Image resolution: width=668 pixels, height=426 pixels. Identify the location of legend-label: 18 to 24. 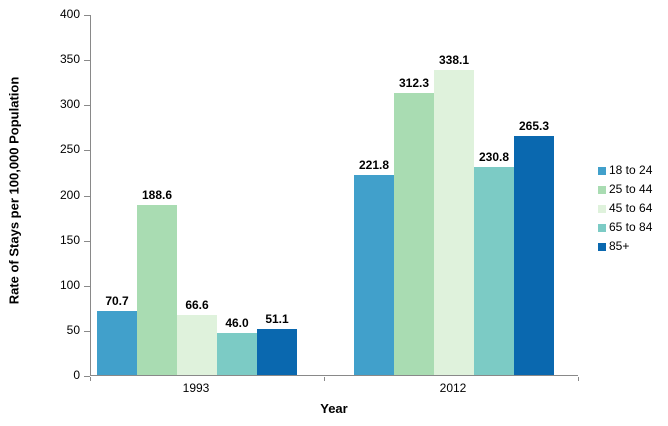
(631, 170).